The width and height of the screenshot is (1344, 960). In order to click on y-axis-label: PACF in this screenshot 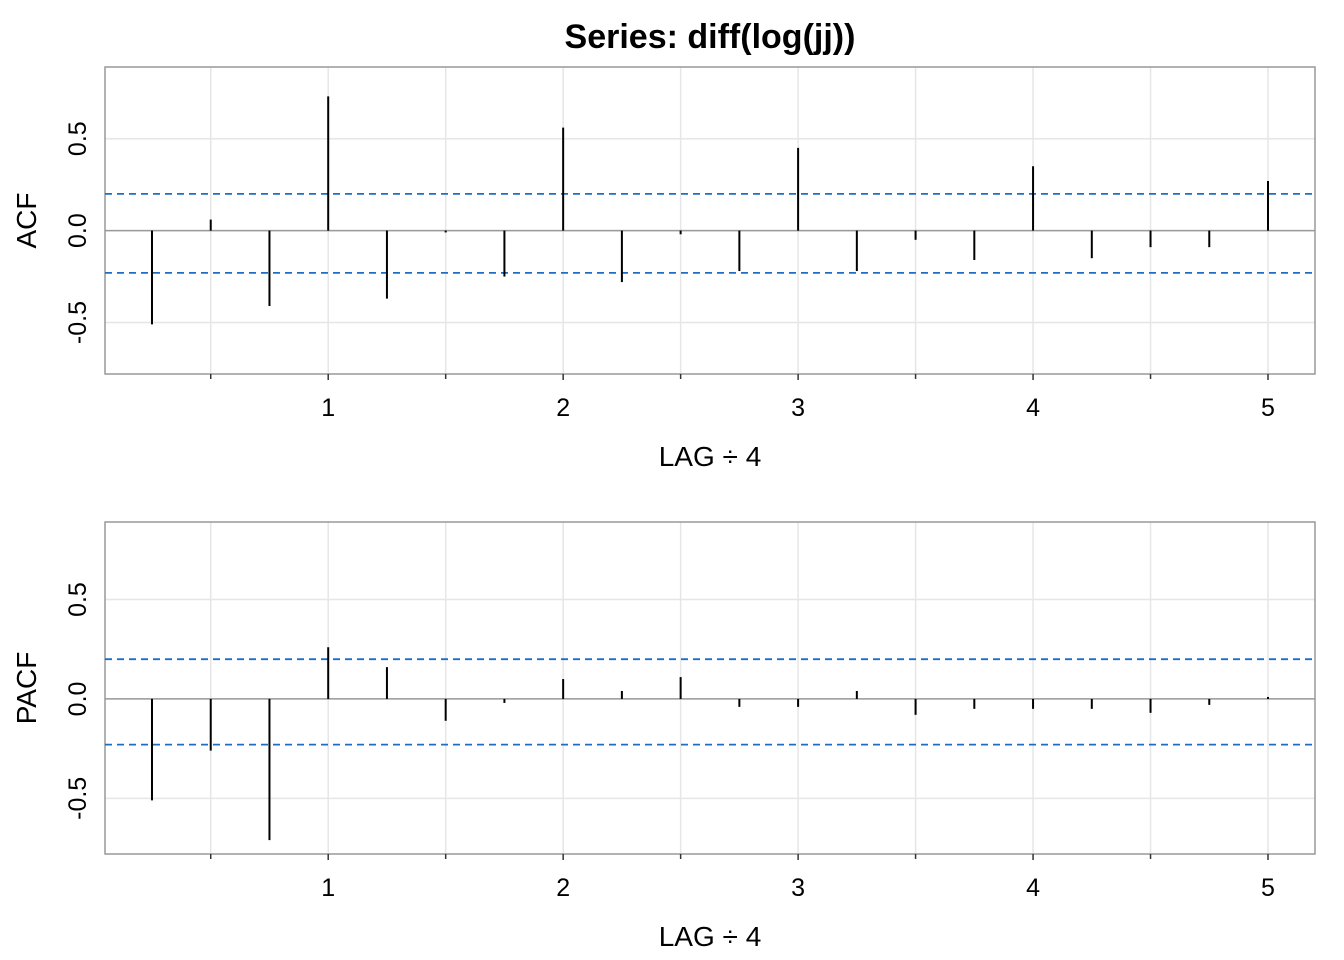, I will do `click(26, 688)`.